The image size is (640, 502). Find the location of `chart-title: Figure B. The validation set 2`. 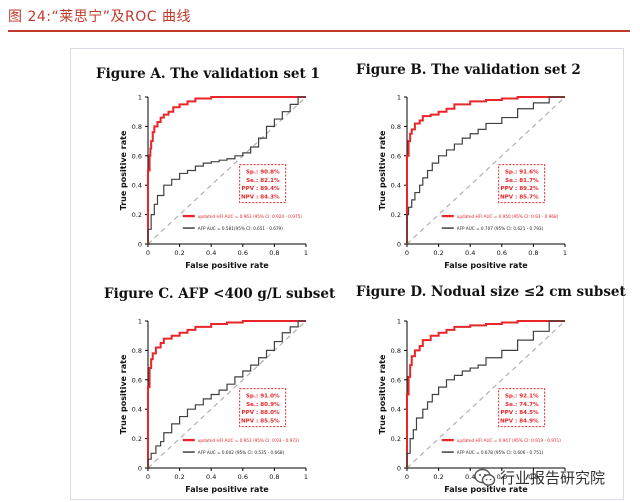

chart-title: Figure B. The validation set 2 is located at coordinates (468, 70).